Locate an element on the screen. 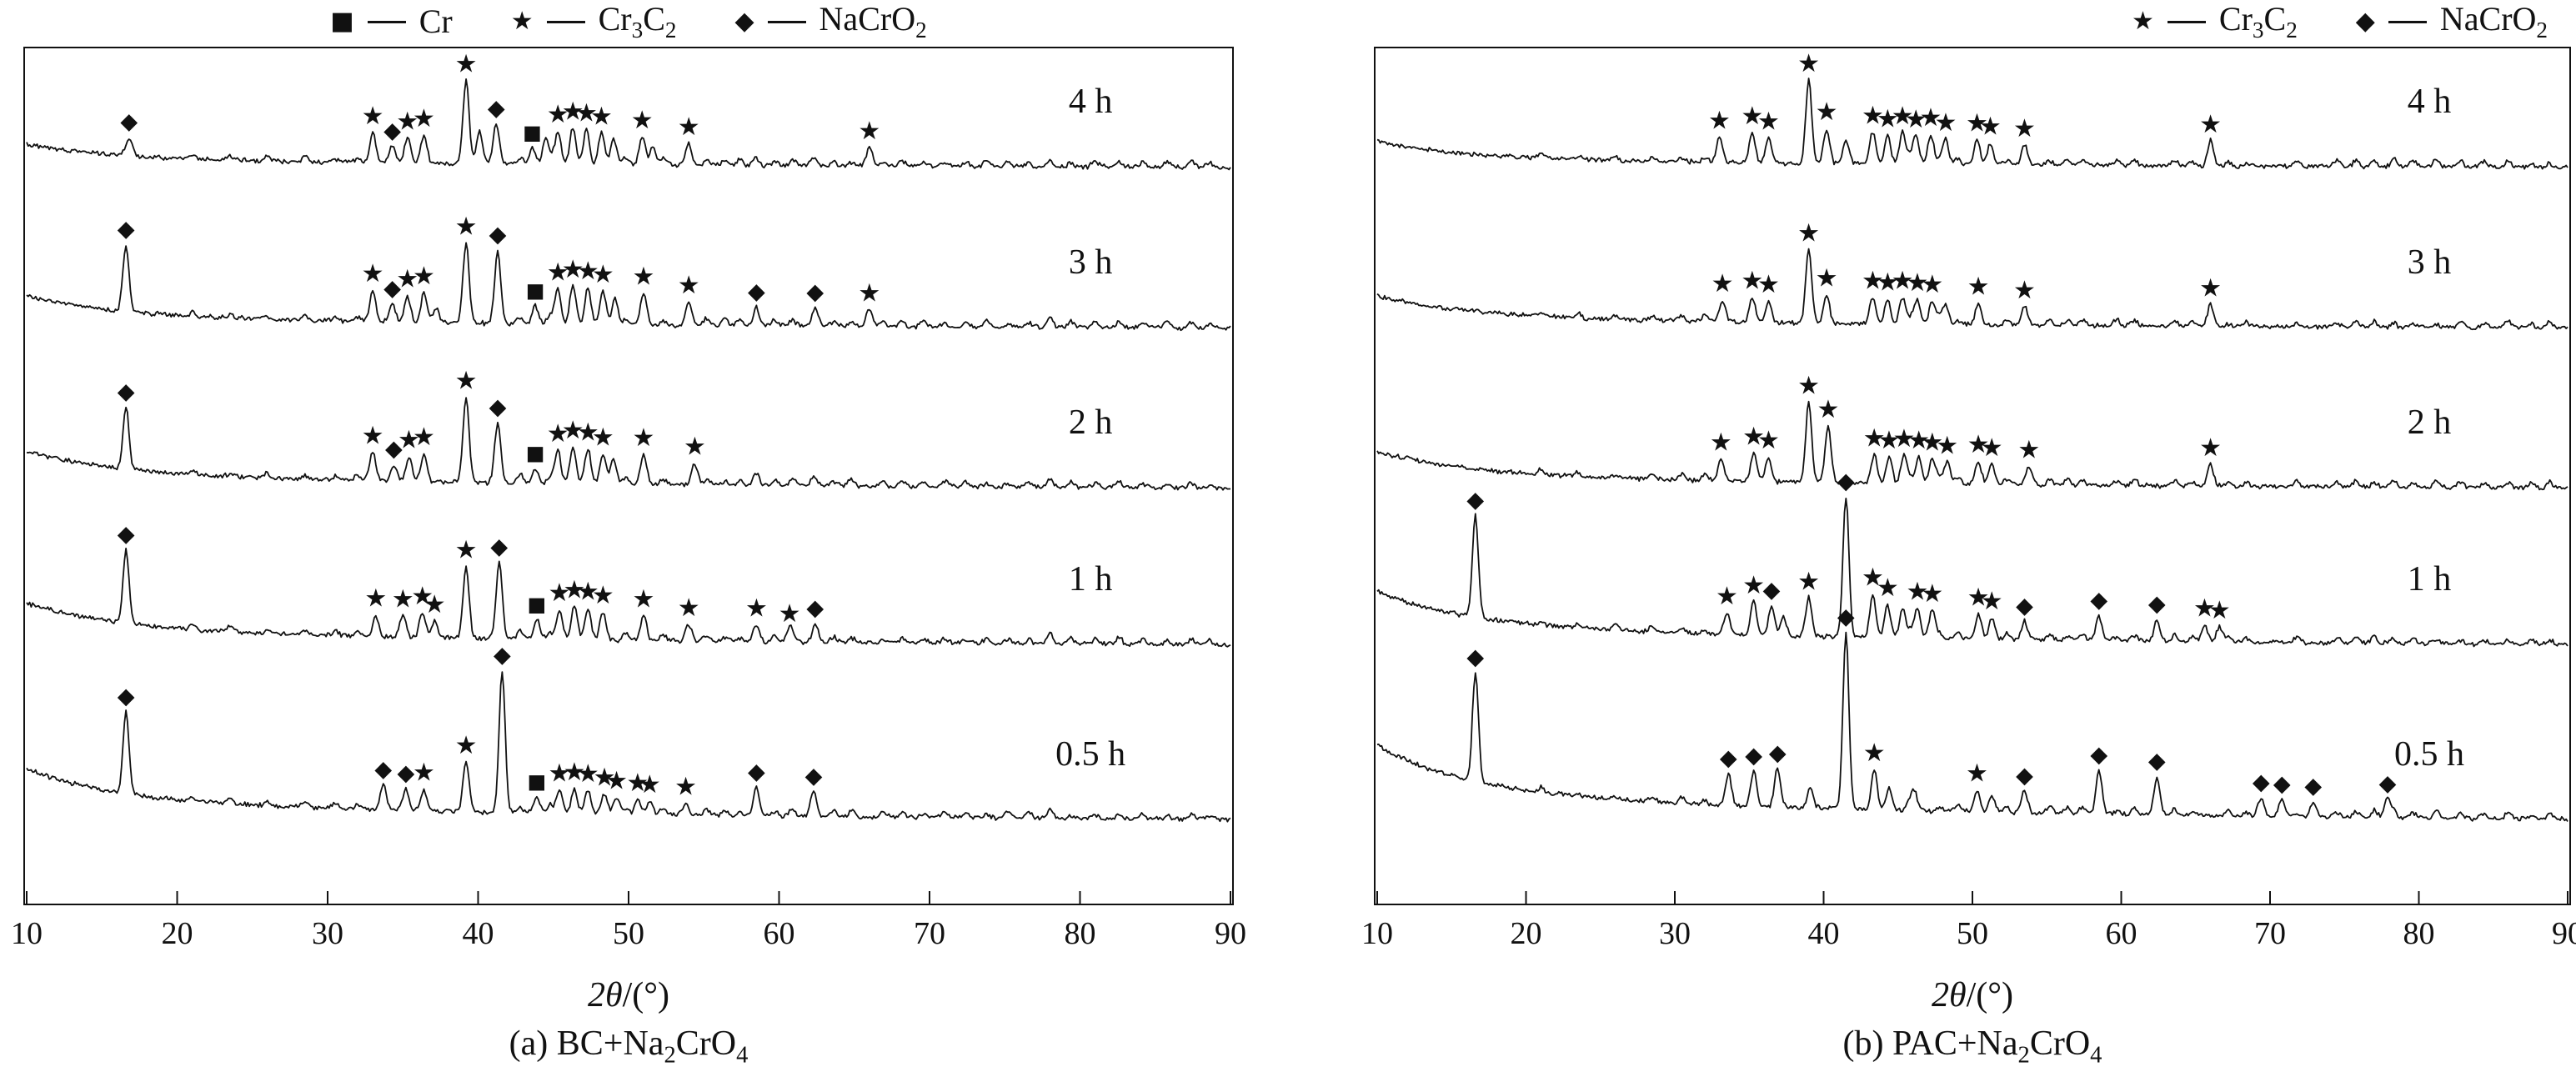 This screenshot has width=2576, height=1077. trace-line-2h is located at coordinates (1972, 445).